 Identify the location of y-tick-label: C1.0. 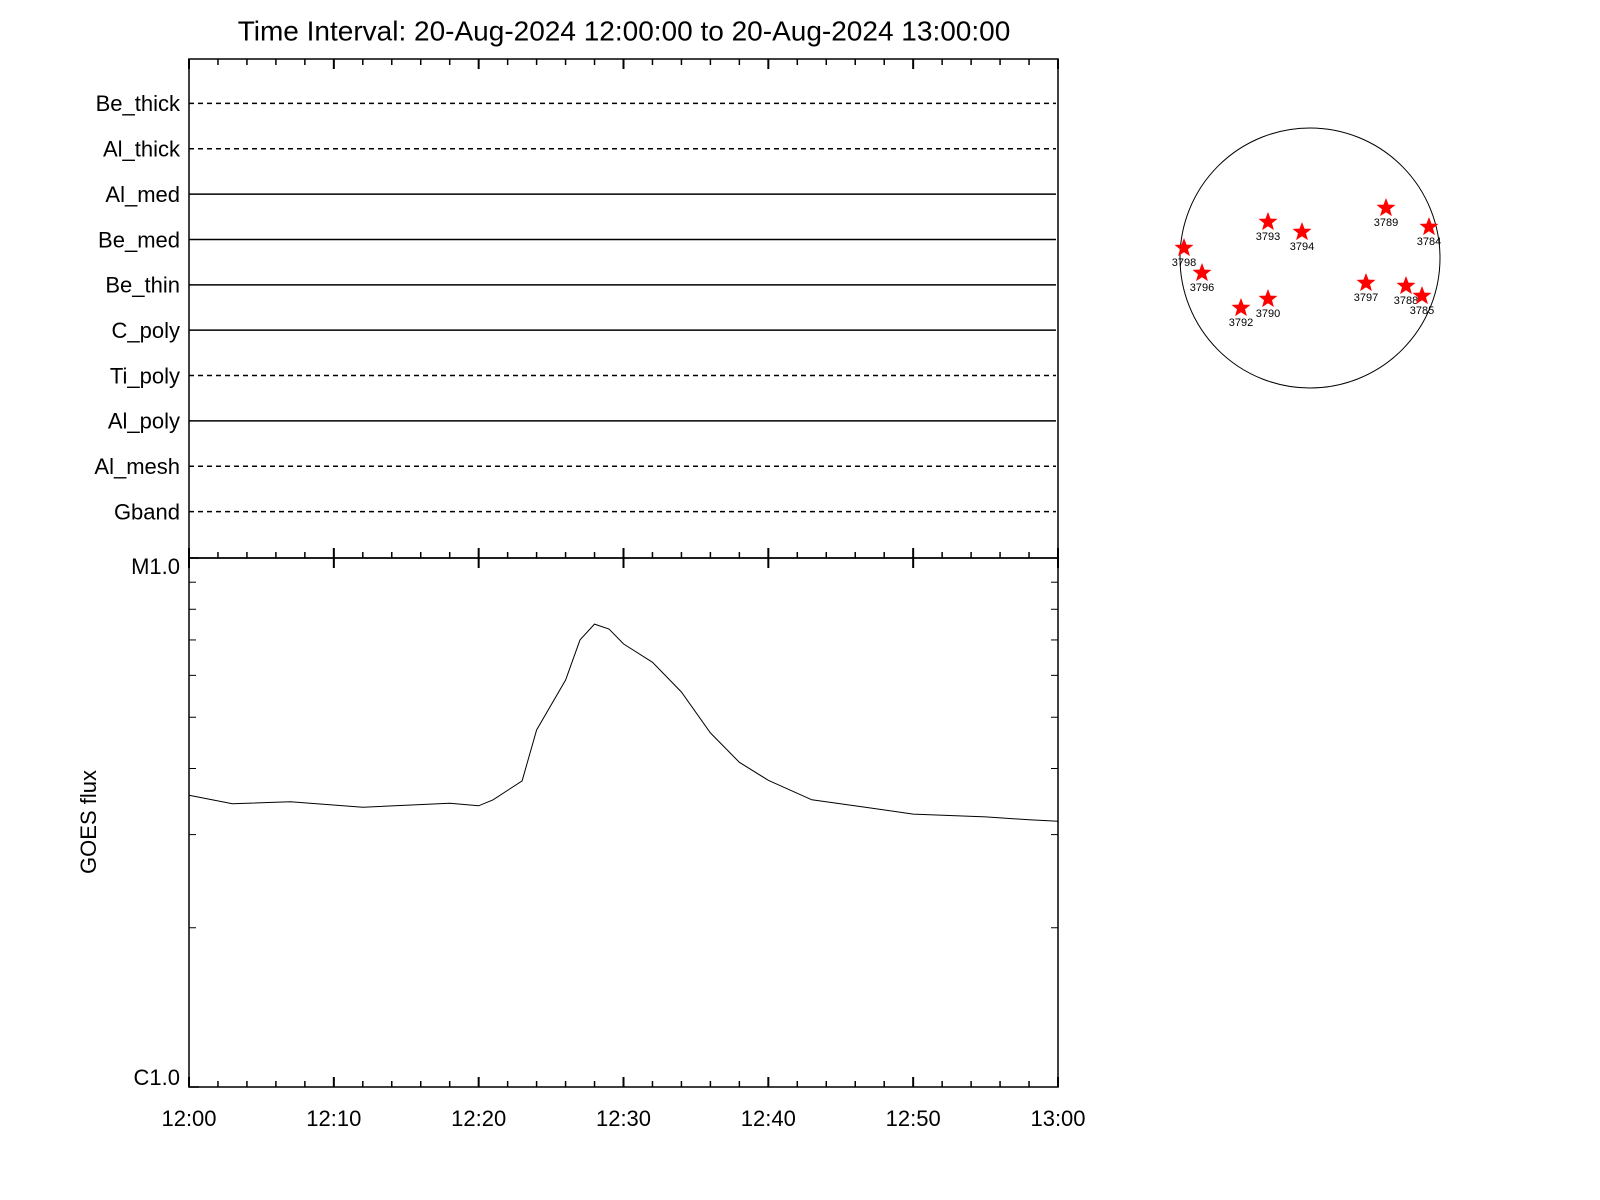
(157, 1077).